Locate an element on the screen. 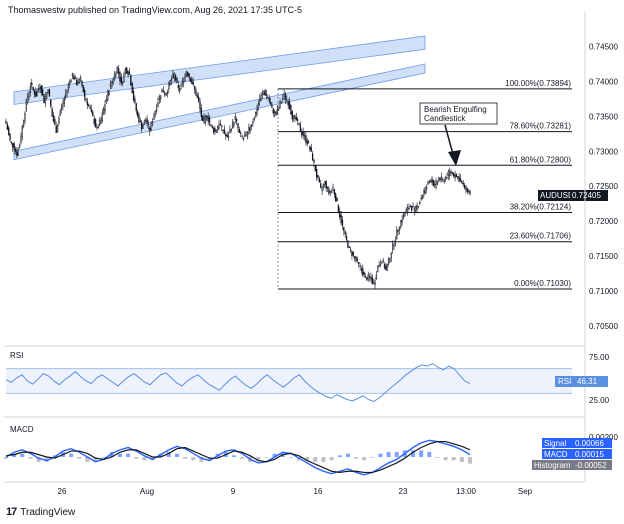  macd-badge-value: -0.00052 is located at coordinates (591, 465).